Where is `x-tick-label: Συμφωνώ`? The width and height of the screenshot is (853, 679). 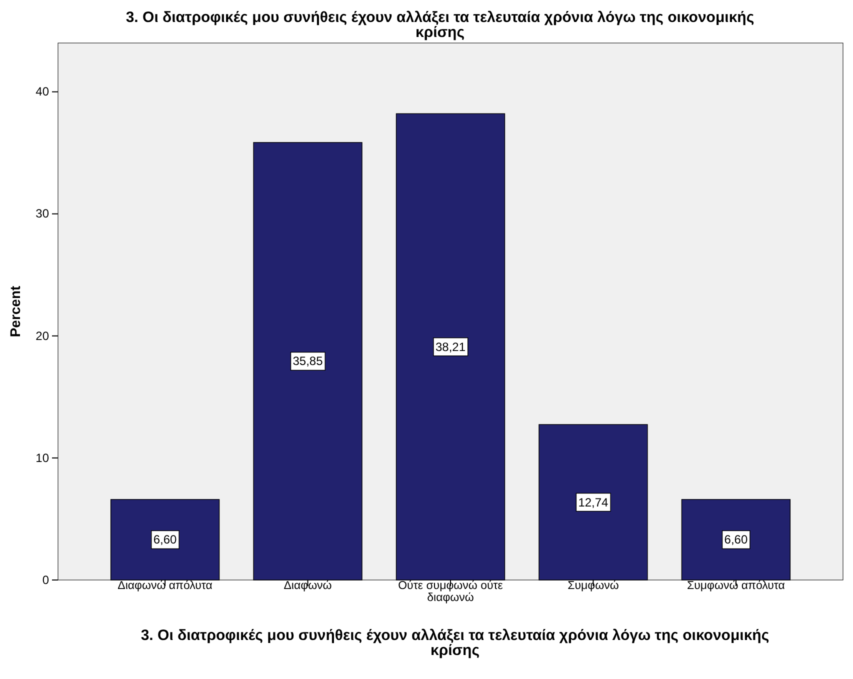
x-tick-label: Συμφωνώ is located at coordinates (593, 586).